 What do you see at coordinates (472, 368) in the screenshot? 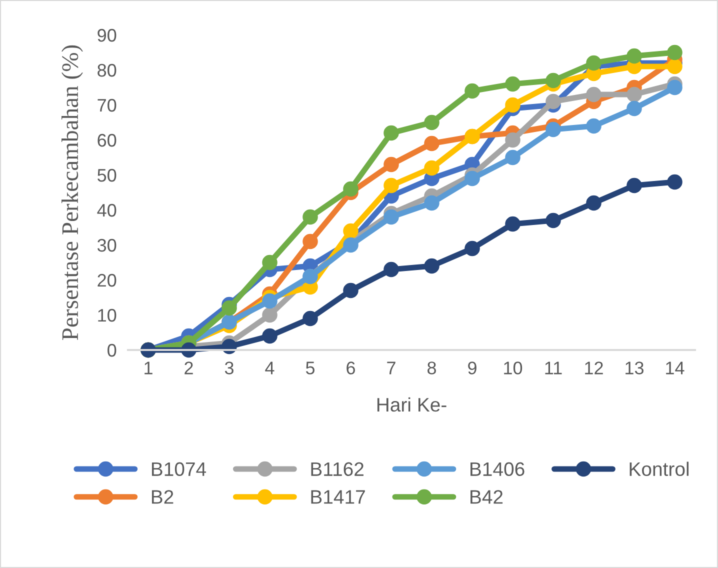
I see `x-tick-label: 9` at bounding box center [472, 368].